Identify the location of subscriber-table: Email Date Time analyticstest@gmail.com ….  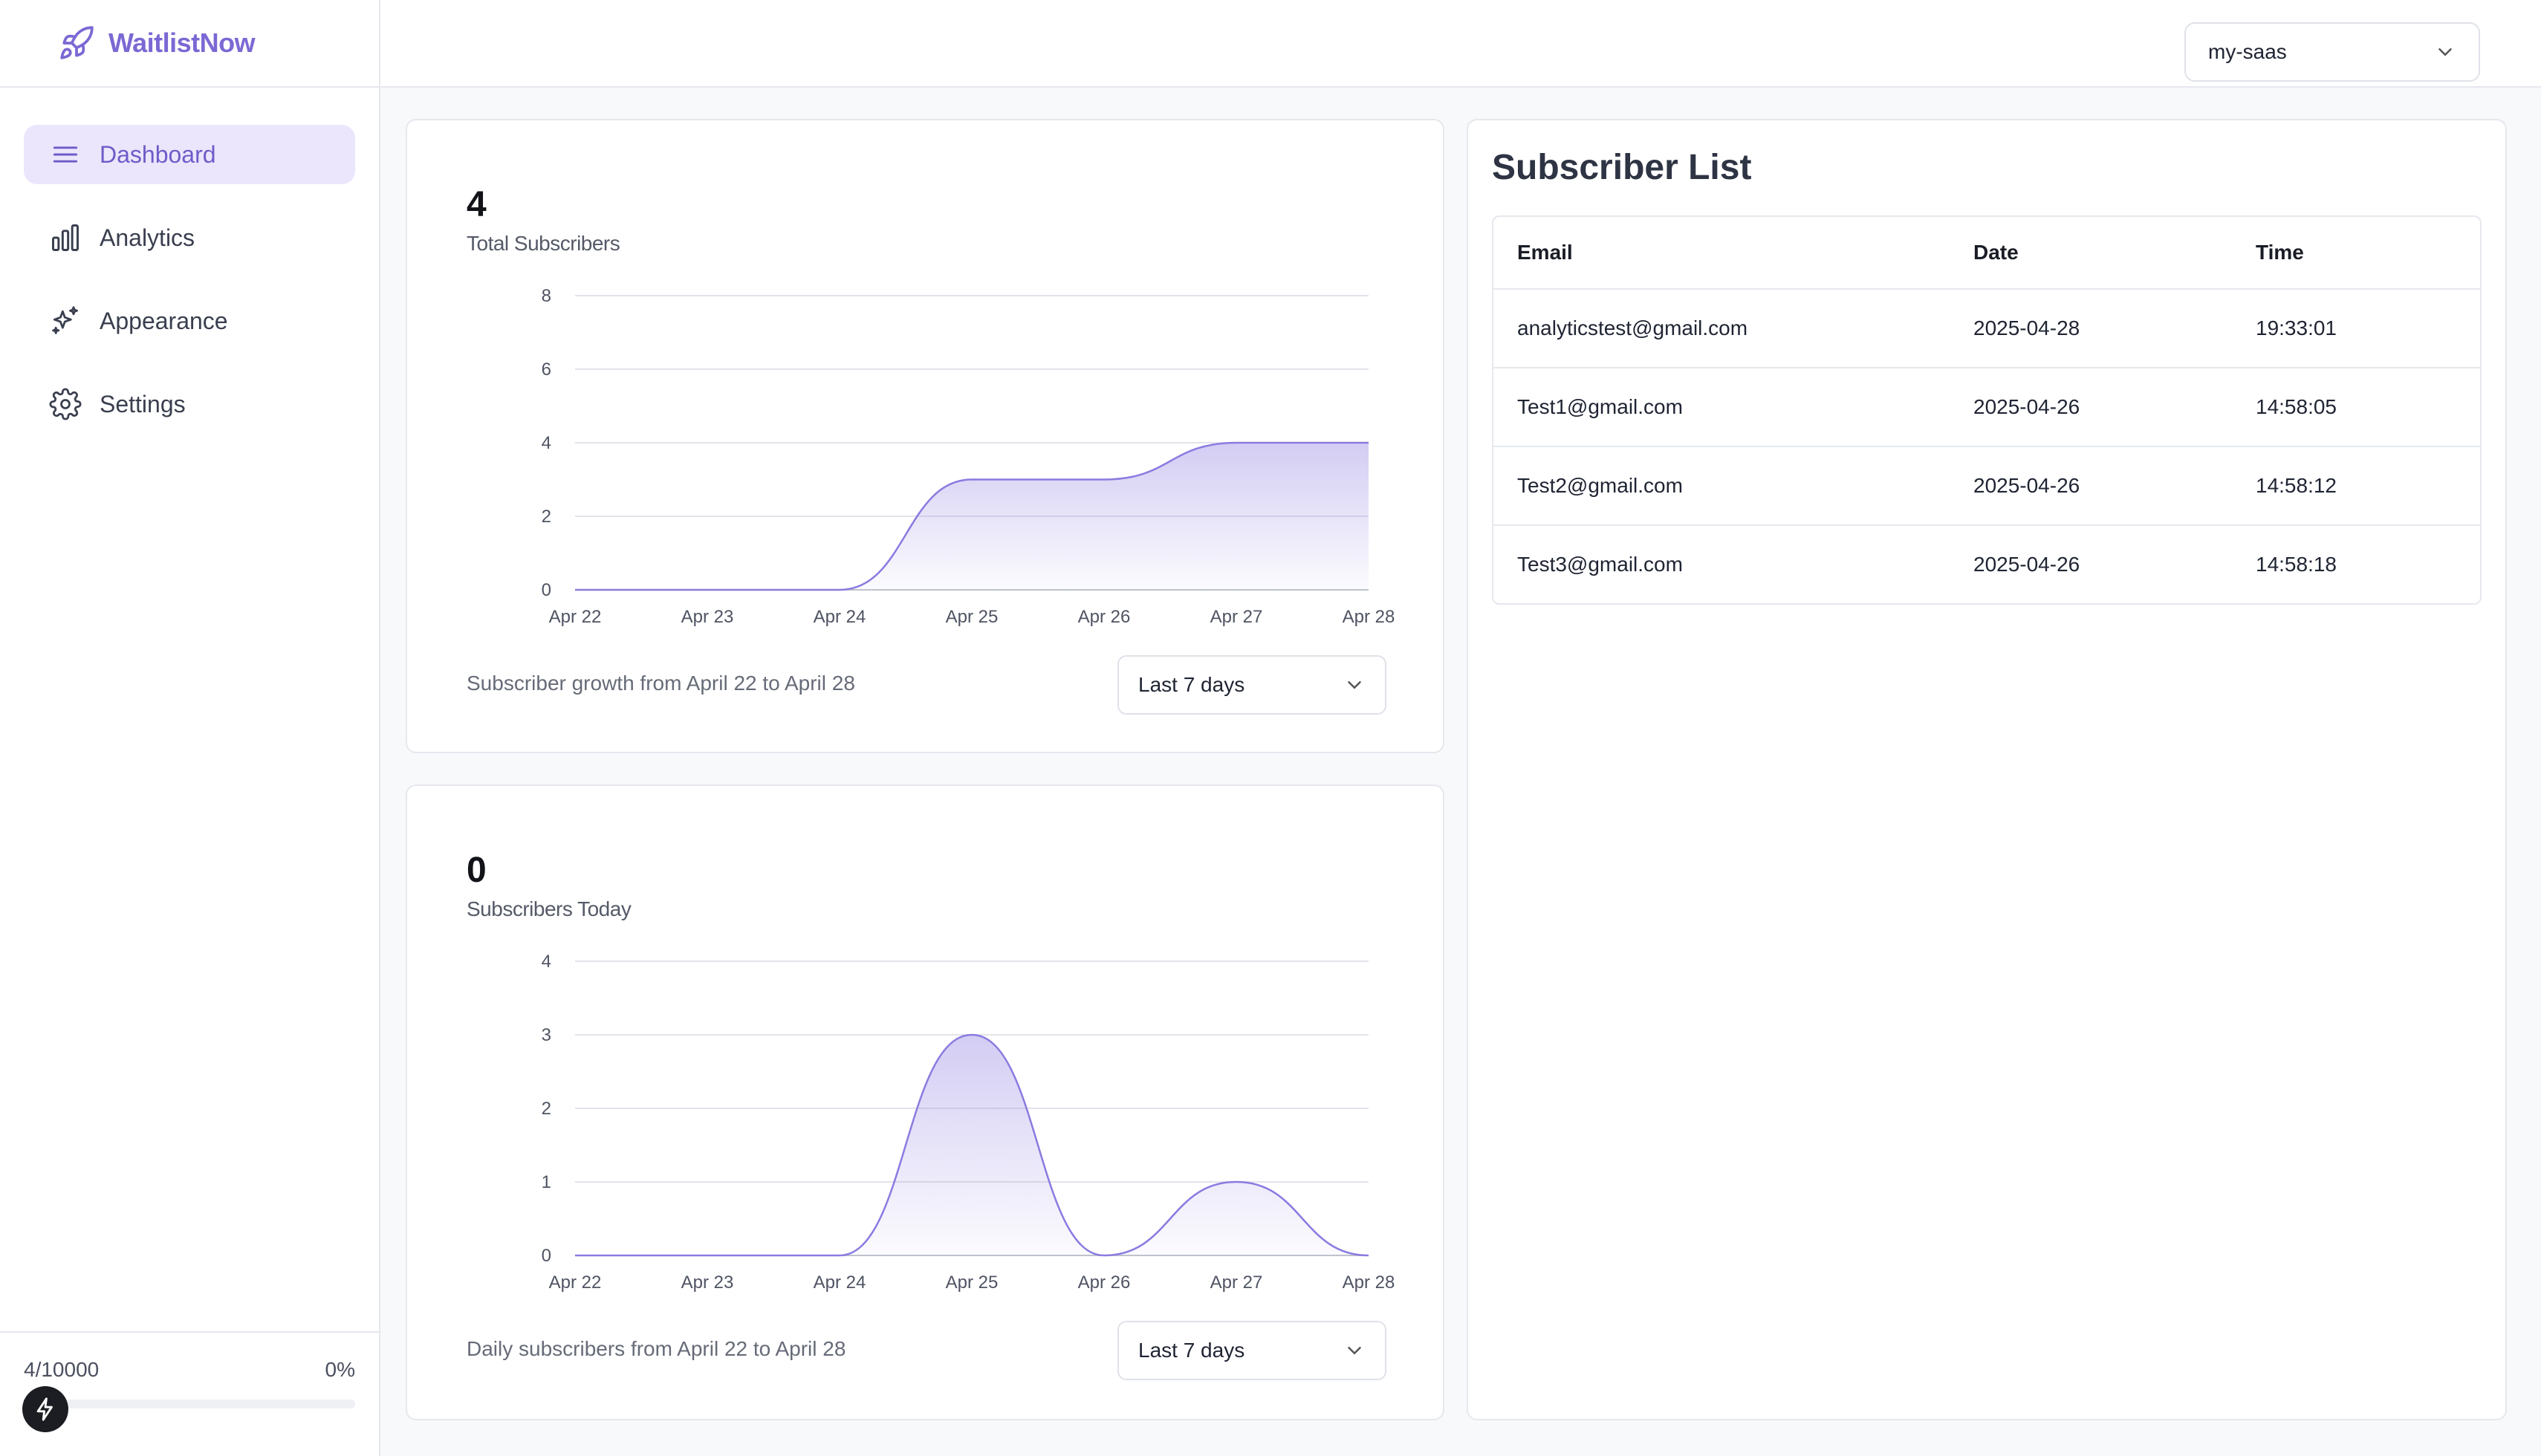
(1987, 410).